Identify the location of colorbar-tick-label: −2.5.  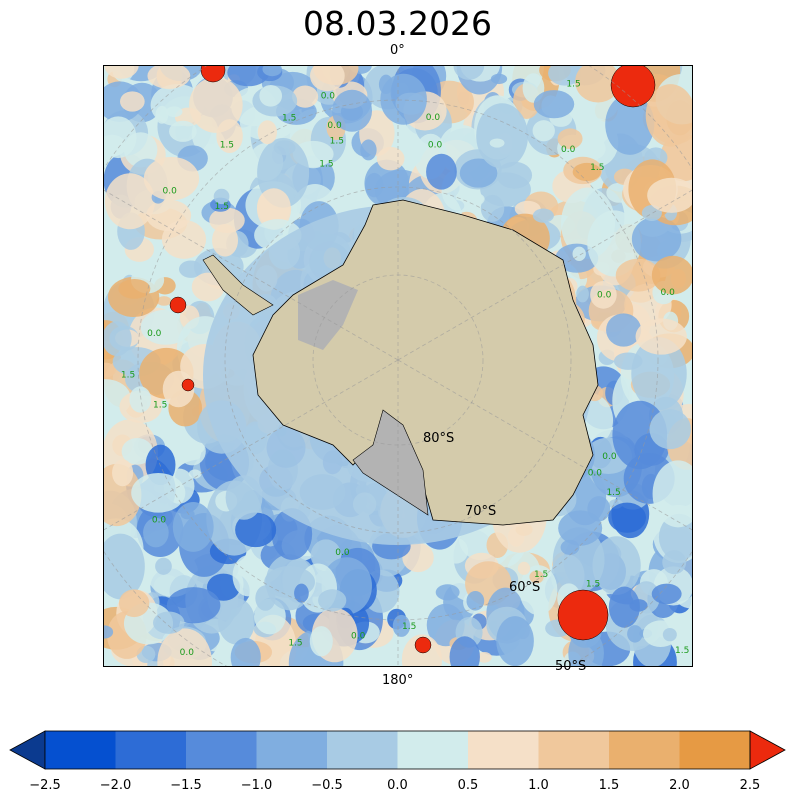
(45, 785).